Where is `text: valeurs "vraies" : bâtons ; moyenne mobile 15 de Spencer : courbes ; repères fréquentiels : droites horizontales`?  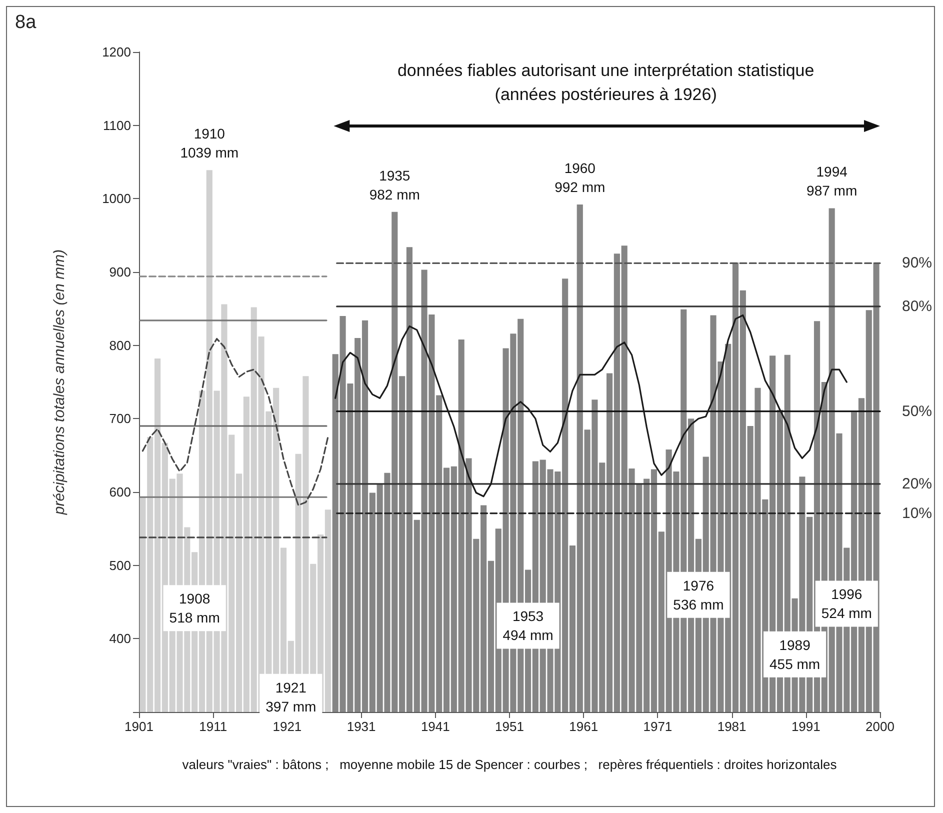 text: valeurs "vraies" : bâtons ; moyenne mobile 15 de Spencer : courbes ; repères fréquentiels : droites horizontales is located at coordinates (510, 764).